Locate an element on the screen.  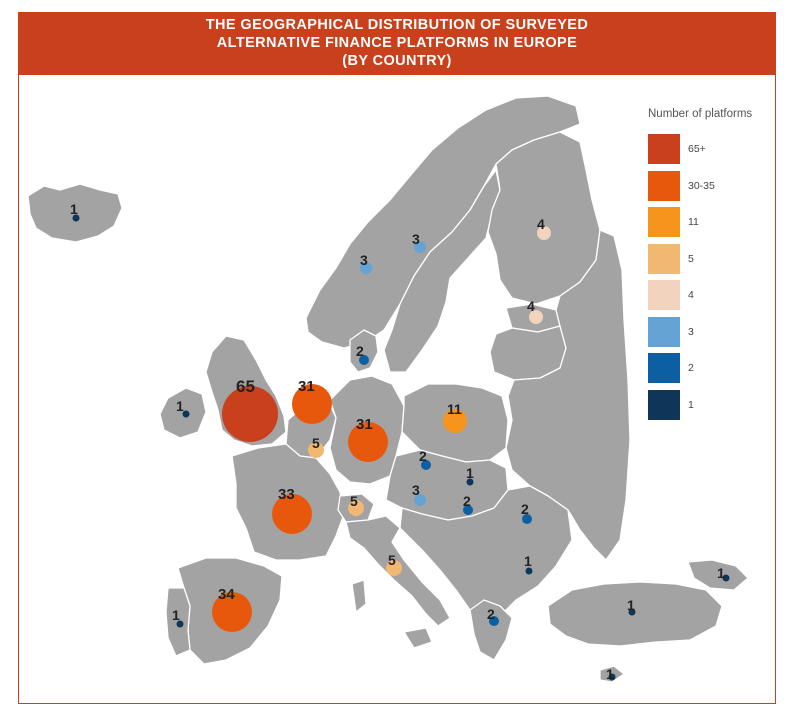
legend-label: 3 is located at coordinates (691, 331).